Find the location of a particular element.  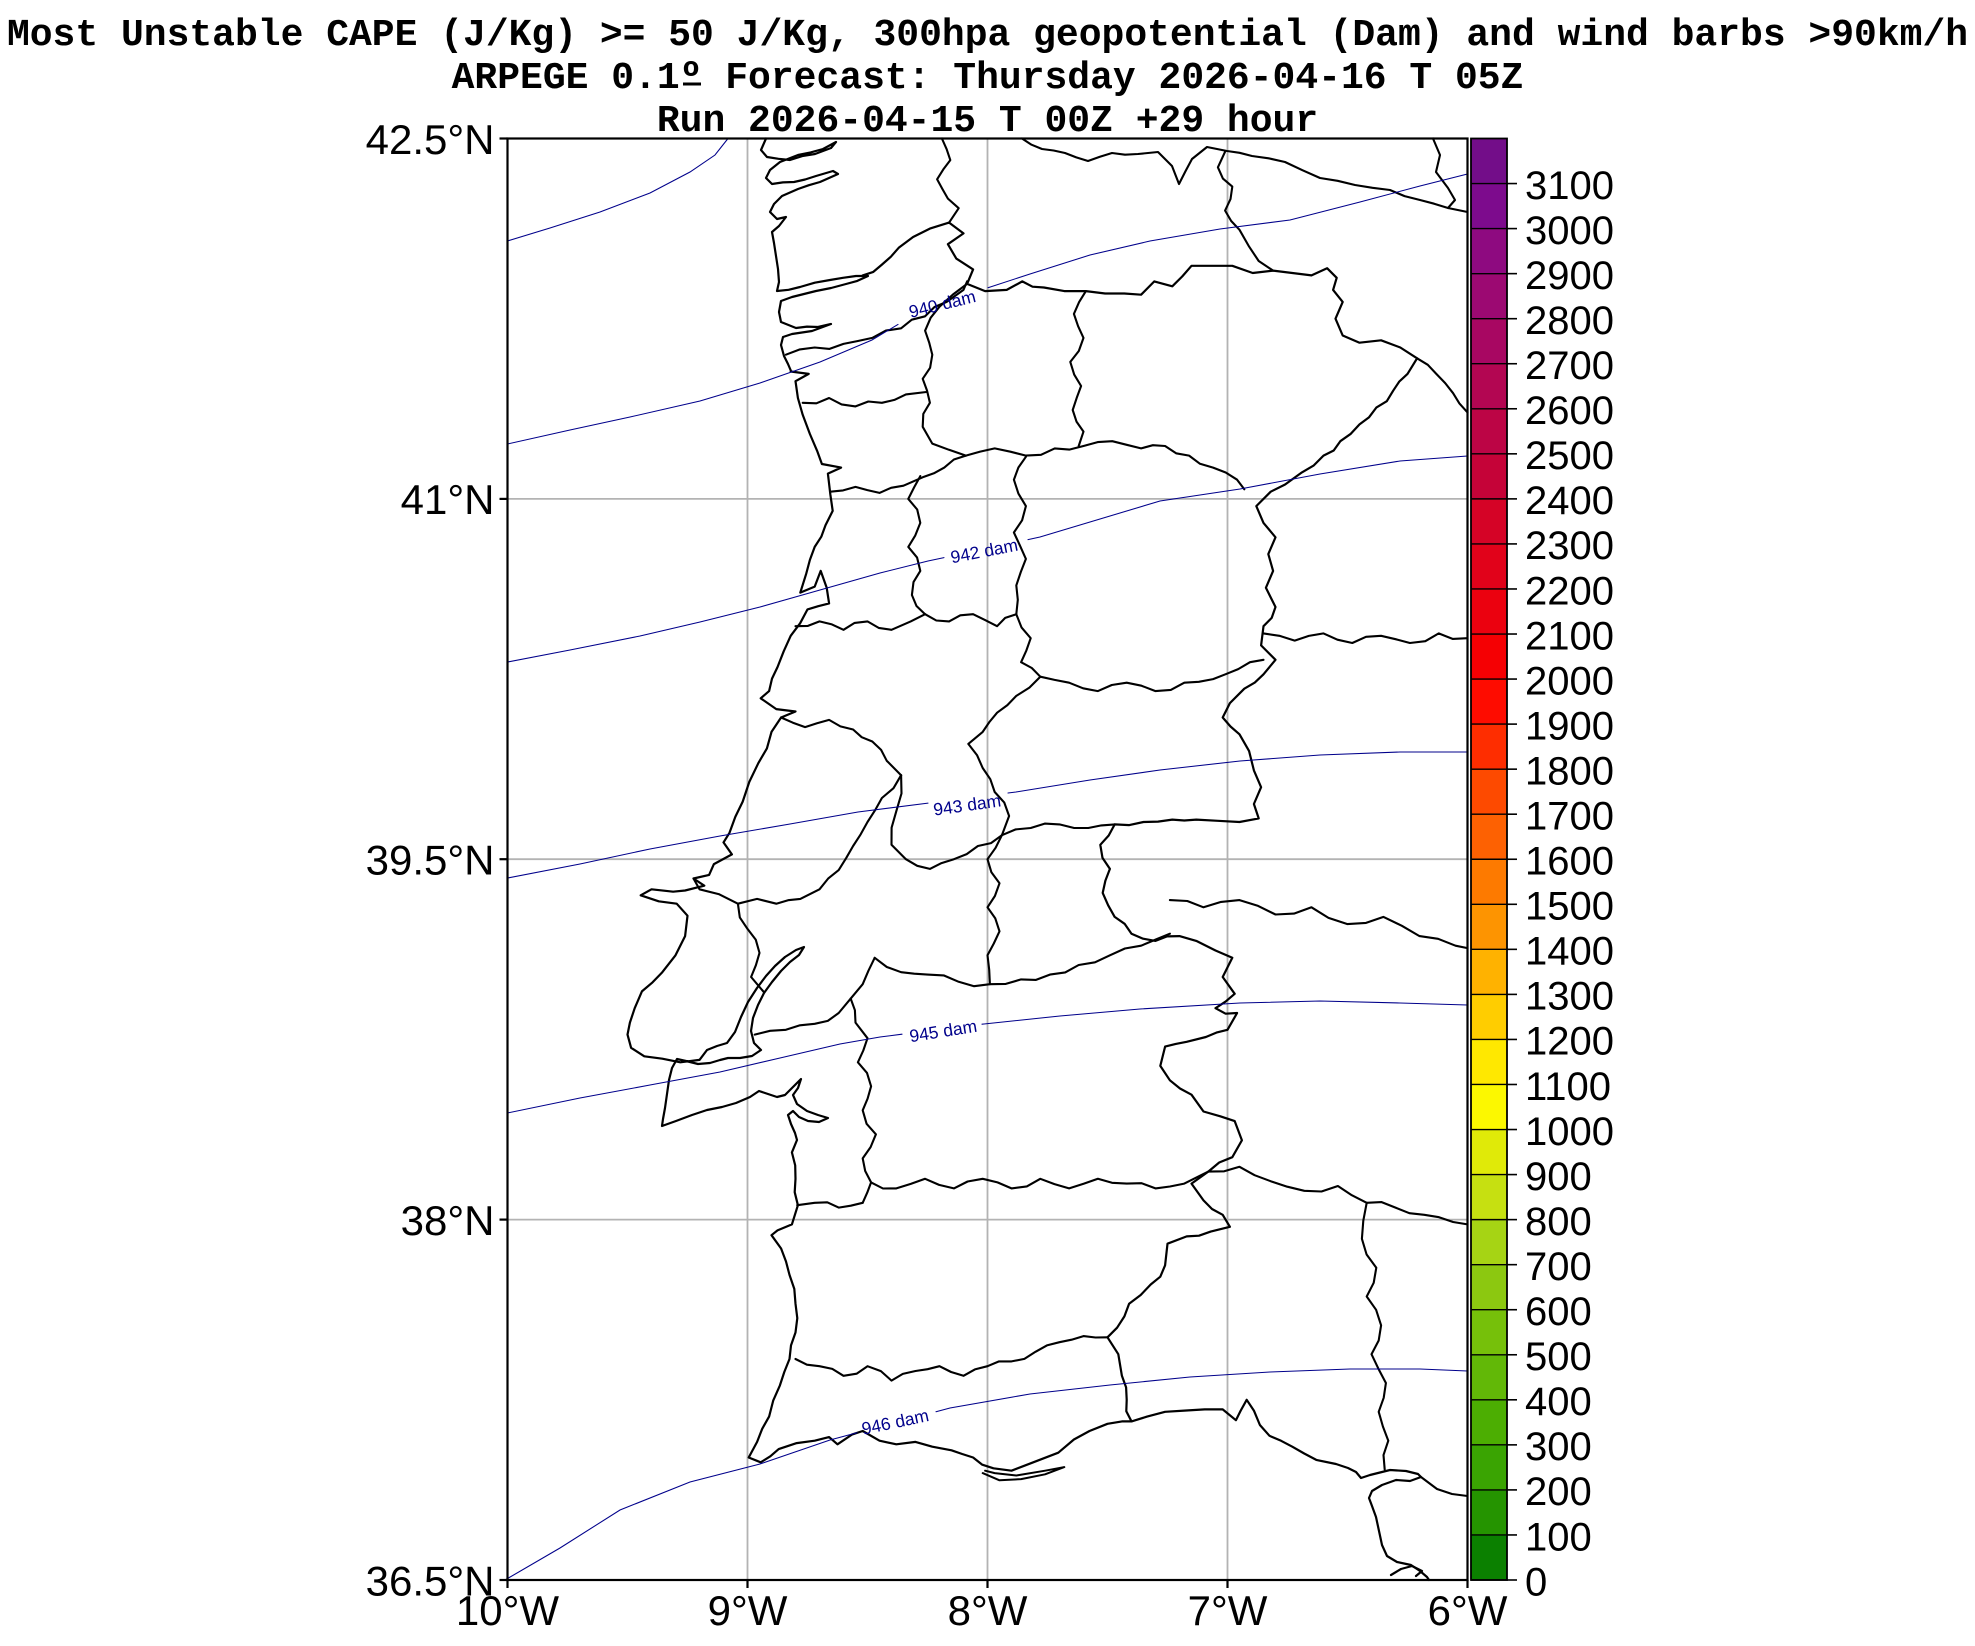

svg-text: 600 is located at coordinates (1558, 1312).